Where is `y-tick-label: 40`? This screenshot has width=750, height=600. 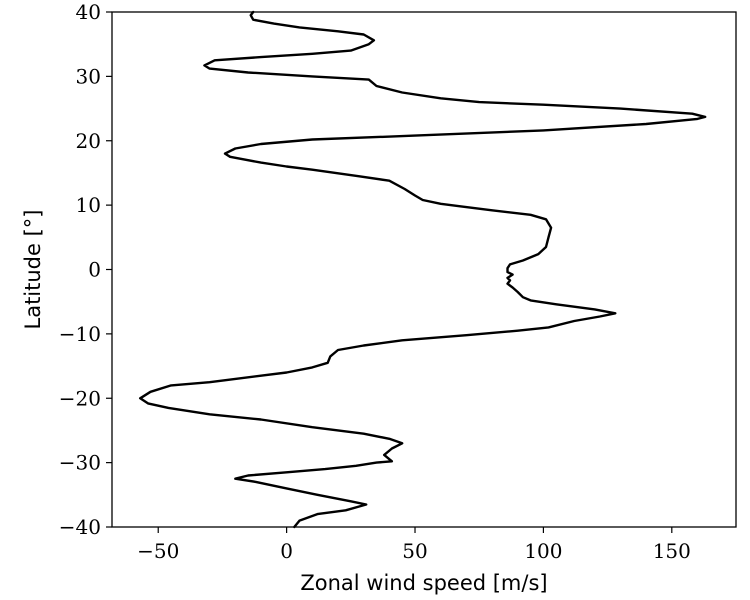
y-tick-label: 40 is located at coordinates (88, 12).